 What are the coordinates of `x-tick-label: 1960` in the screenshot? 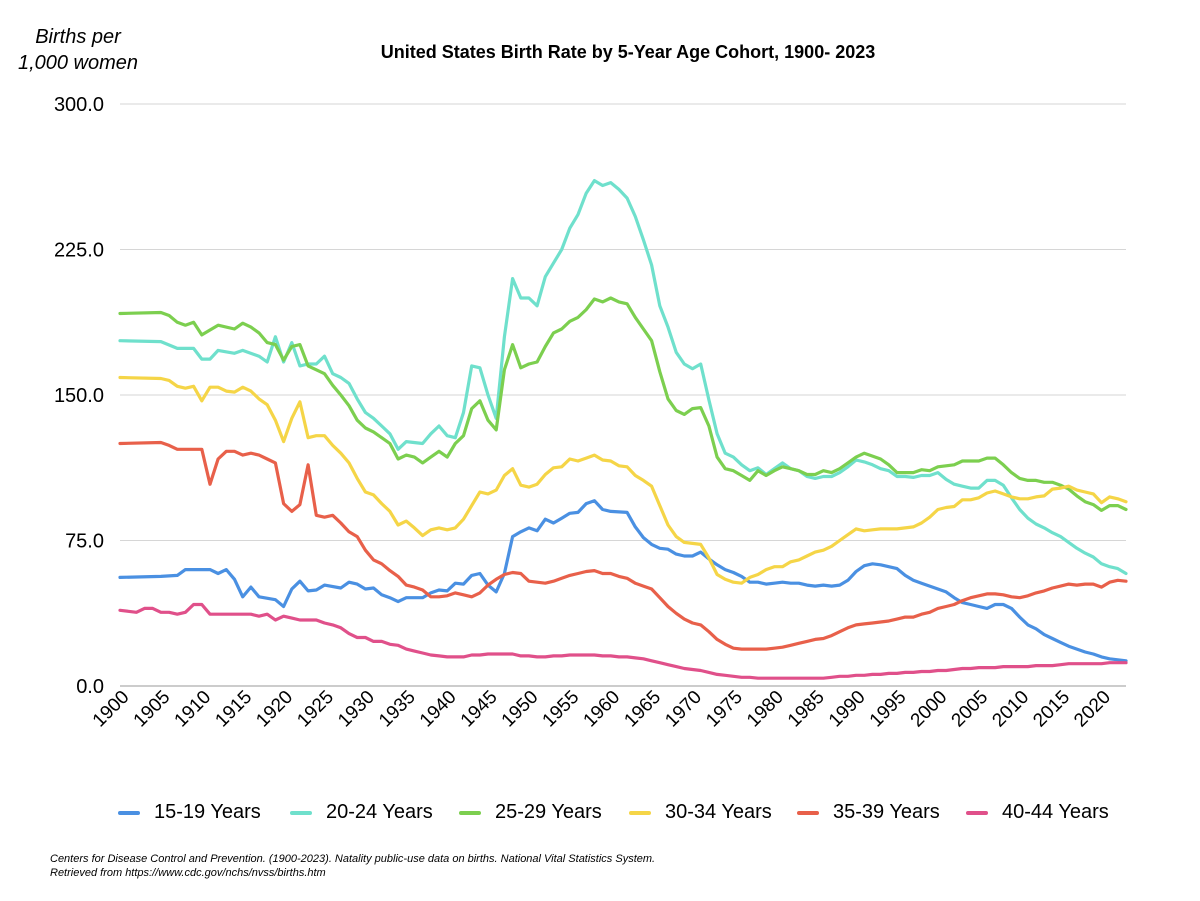 It's located at (602, 709).